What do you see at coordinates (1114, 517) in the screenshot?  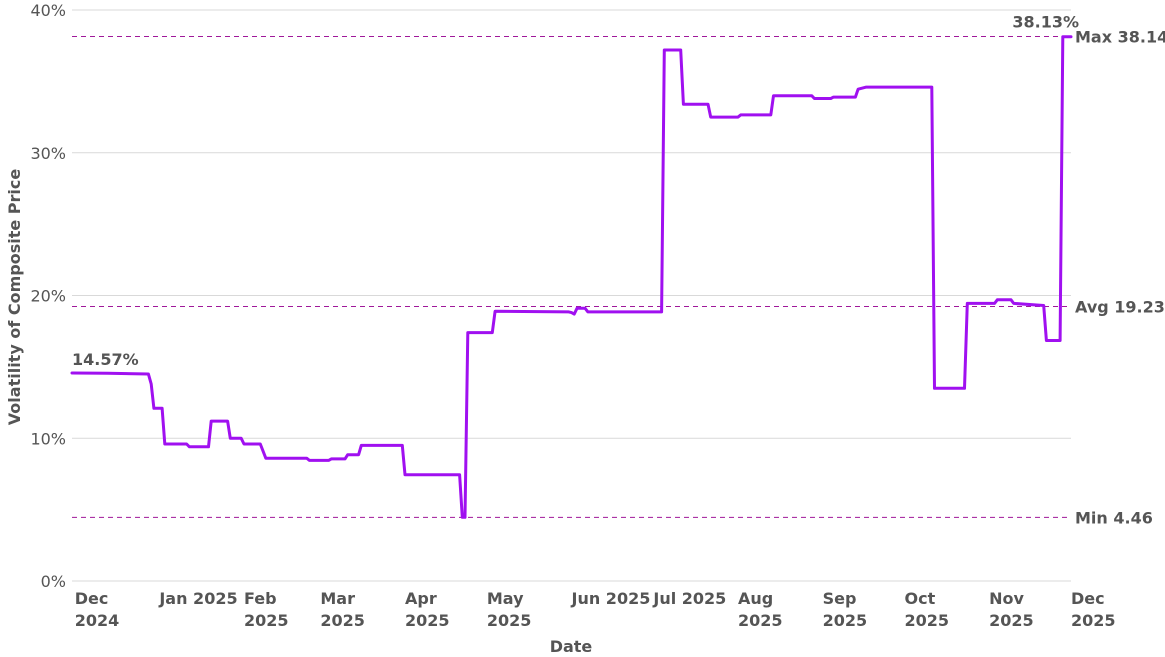 I see `reference-label-2: Min 4.46` at bounding box center [1114, 517].